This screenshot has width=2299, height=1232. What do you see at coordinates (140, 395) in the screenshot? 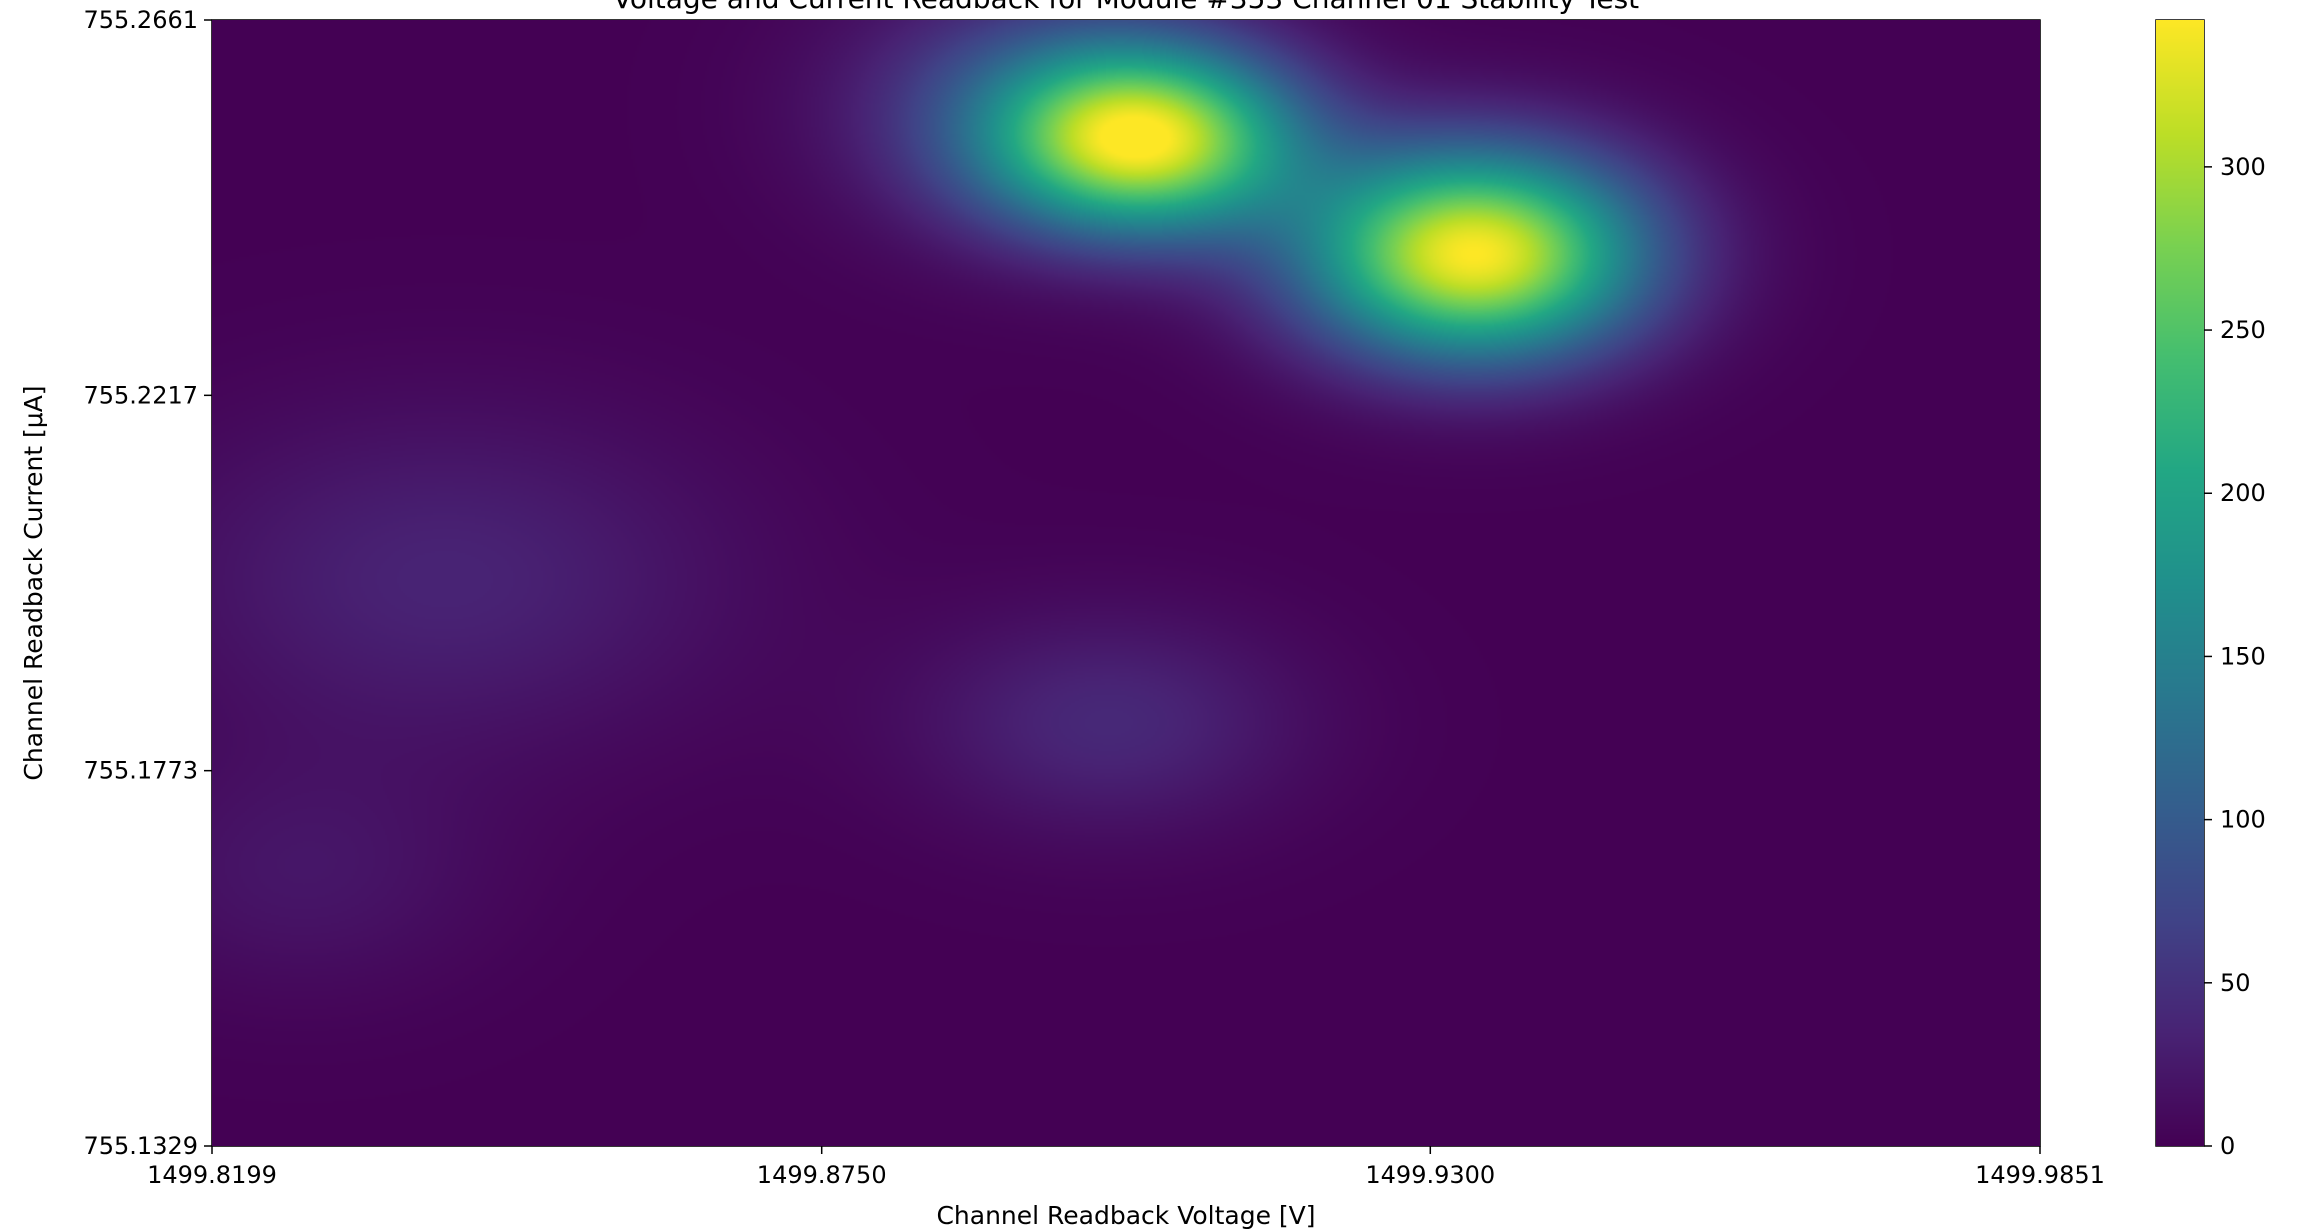
I see `y-tick-label: 755.2217` at bounding box center [140, 395].